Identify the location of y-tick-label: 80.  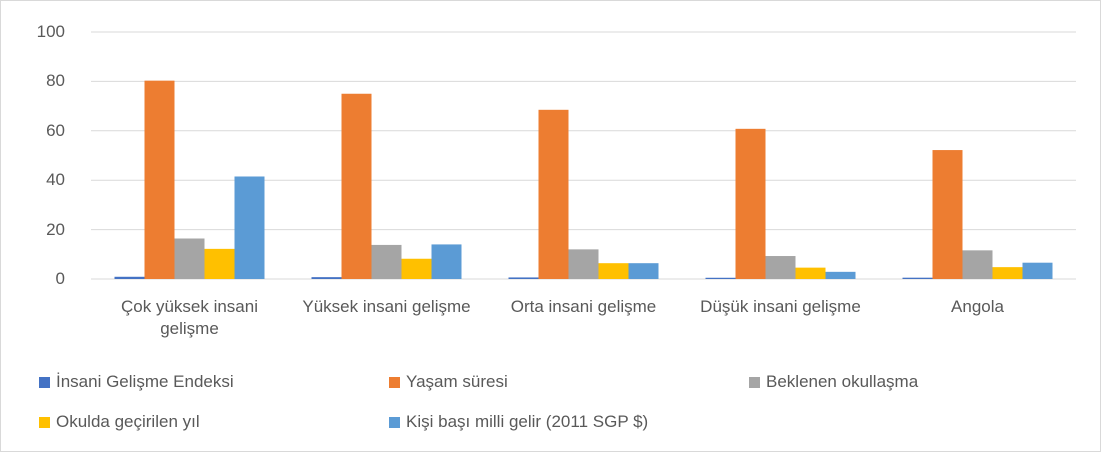
(55, 81).